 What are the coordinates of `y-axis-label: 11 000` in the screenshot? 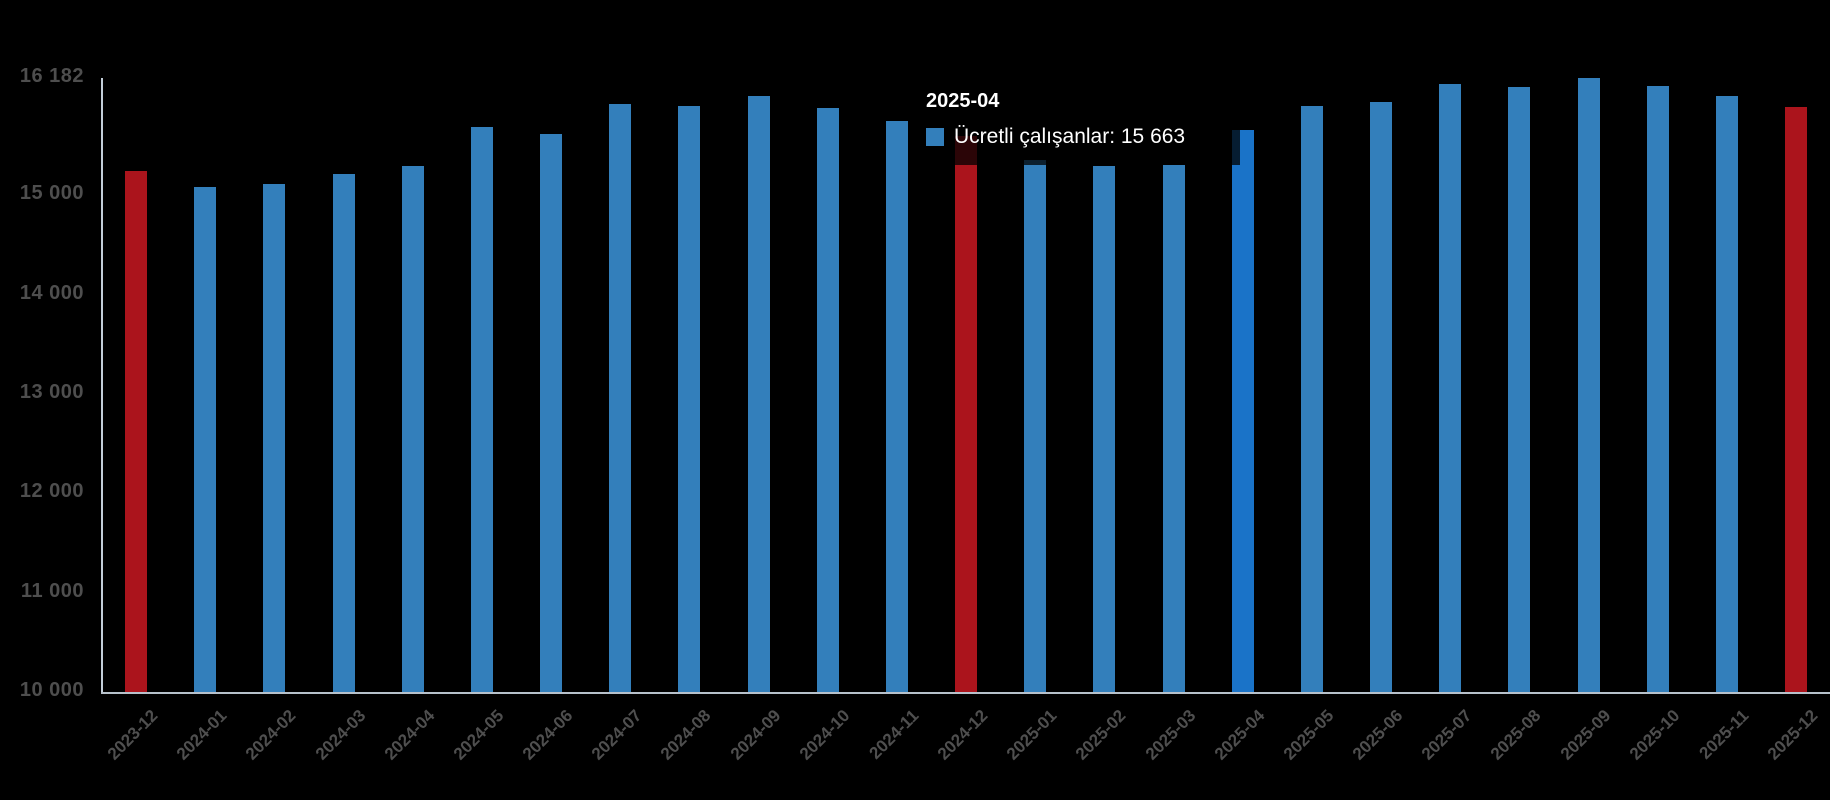 It's located at (52, 590).